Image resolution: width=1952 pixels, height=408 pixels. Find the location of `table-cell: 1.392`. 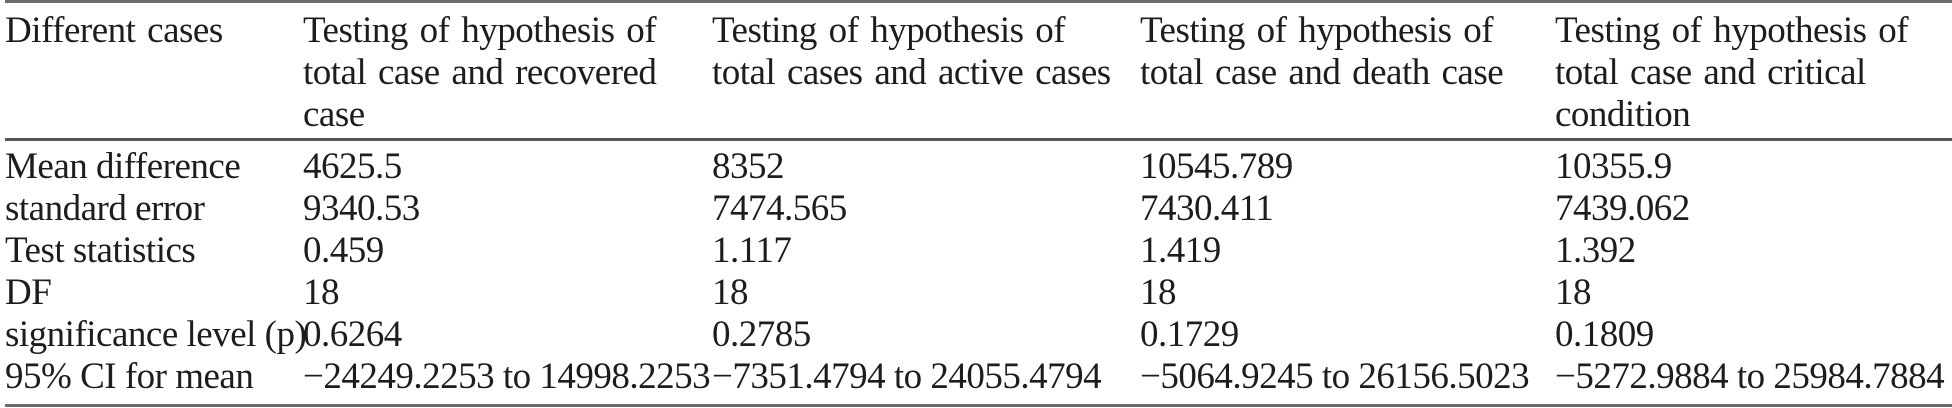

table-cell: 1.392 is located at coordinates (1595, 250).